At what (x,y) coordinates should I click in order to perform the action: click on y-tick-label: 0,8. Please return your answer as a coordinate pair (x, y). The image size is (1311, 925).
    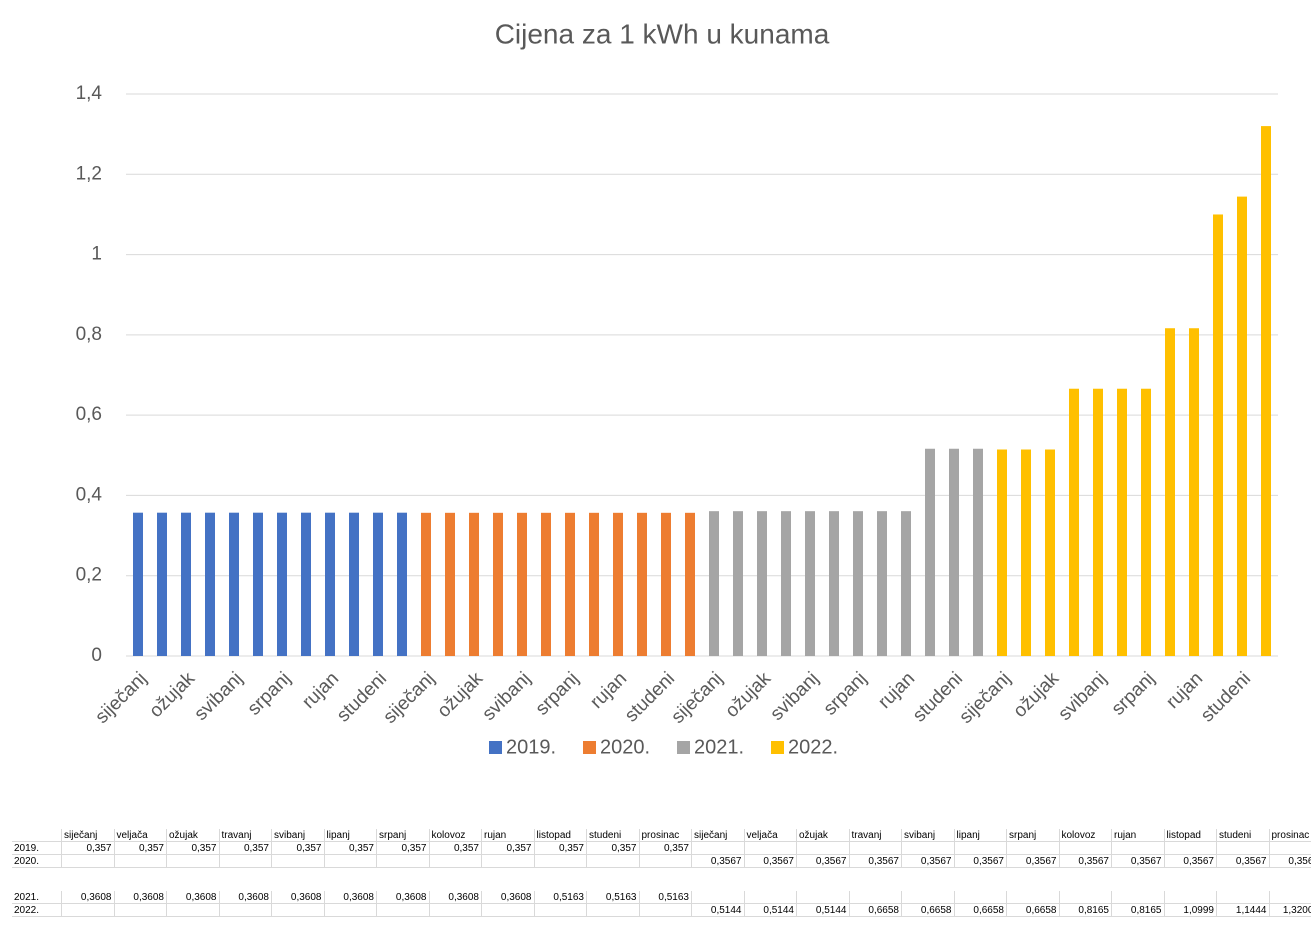
    Looking at the image, I should click on (89, 334).